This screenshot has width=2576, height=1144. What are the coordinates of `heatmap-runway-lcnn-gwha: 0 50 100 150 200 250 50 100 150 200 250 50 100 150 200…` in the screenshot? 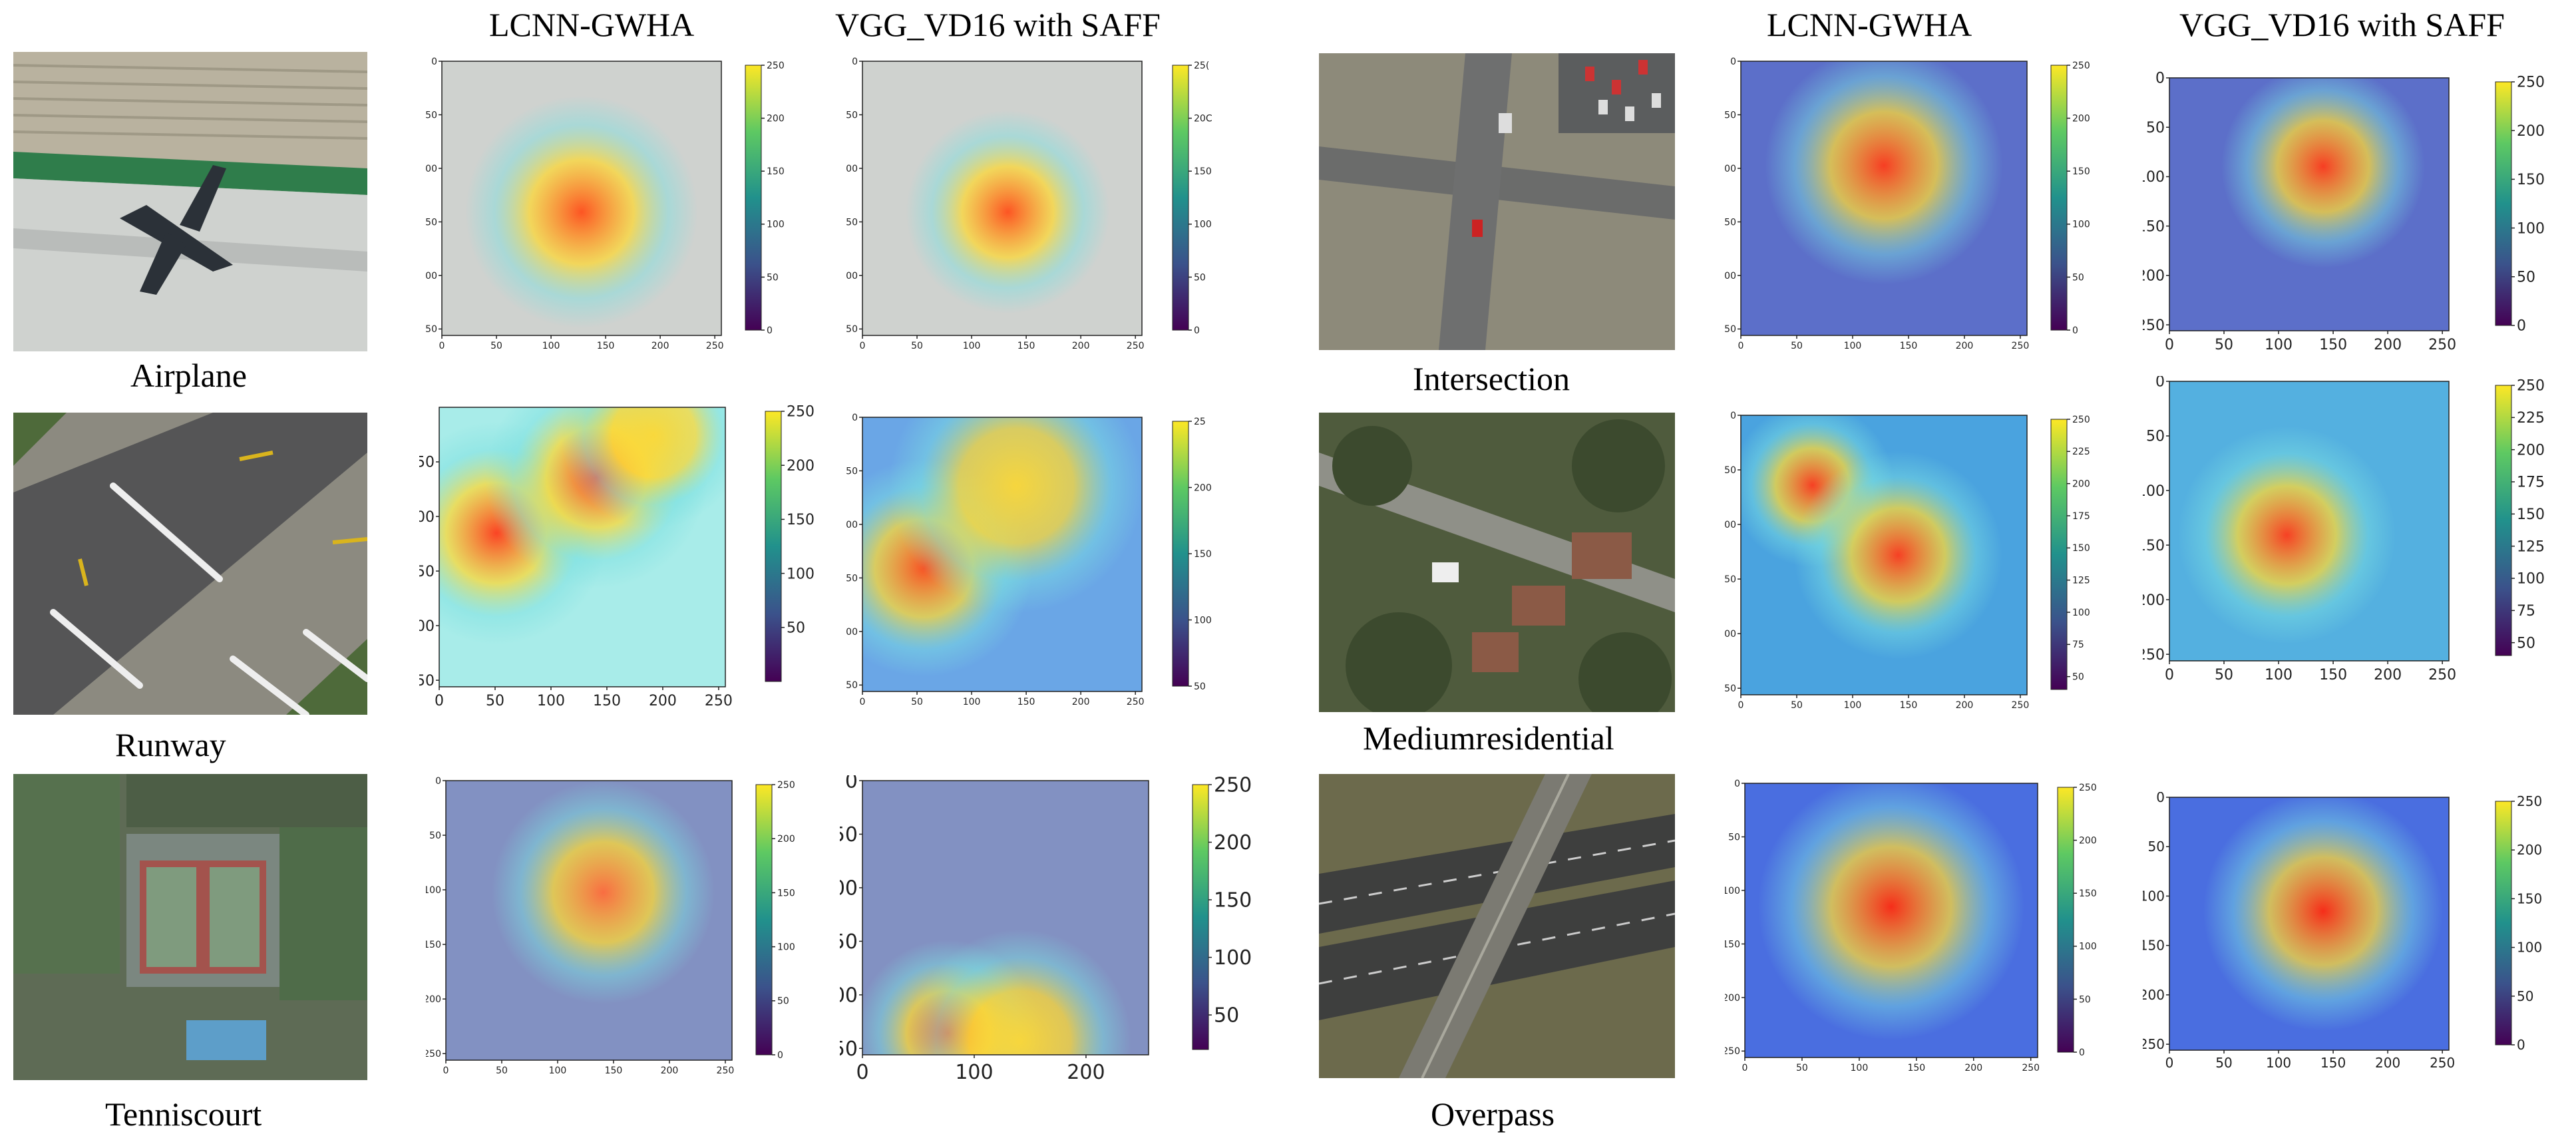 It's located at (625, 565).